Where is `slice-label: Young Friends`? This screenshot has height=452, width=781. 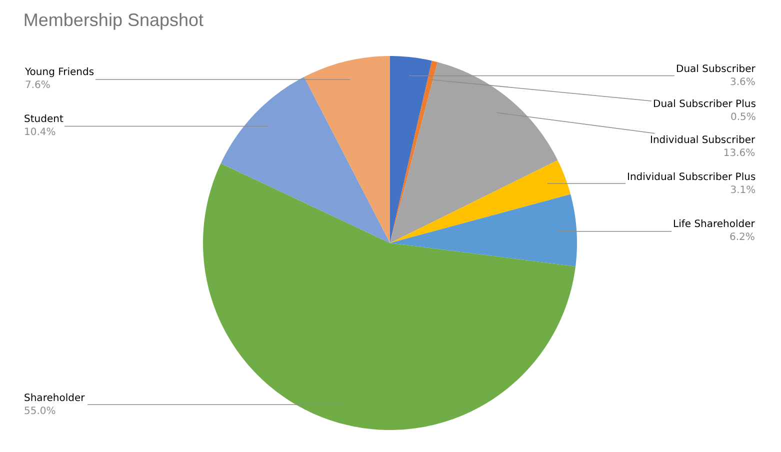 slice-label: Young Friends is located at coordinates (59, 72).